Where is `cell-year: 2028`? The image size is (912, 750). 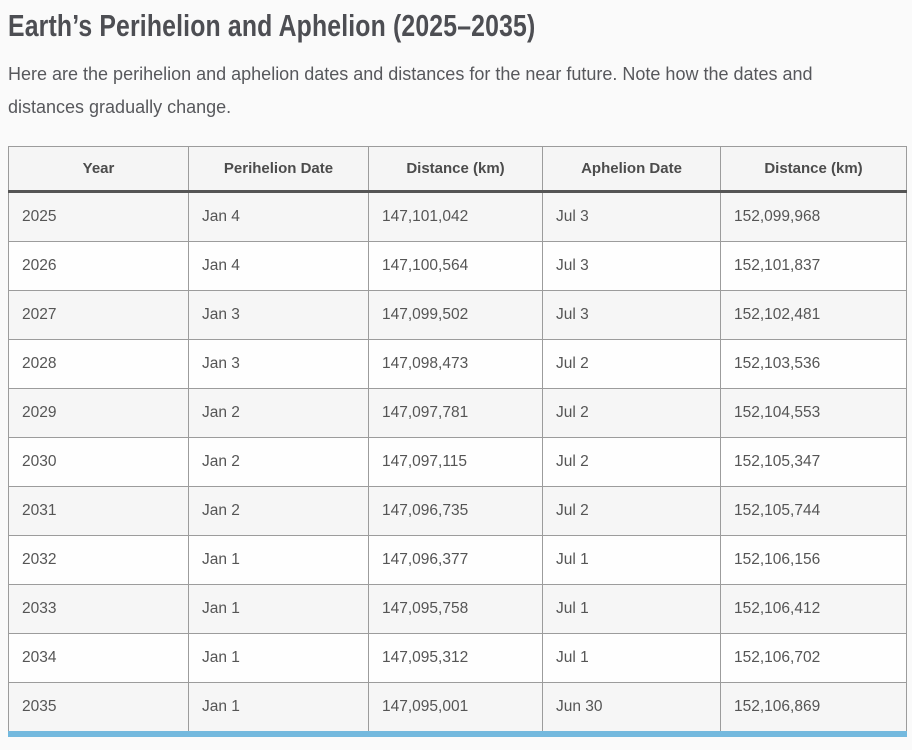 cell-year: 2028 is located at coordinates (98, 363).